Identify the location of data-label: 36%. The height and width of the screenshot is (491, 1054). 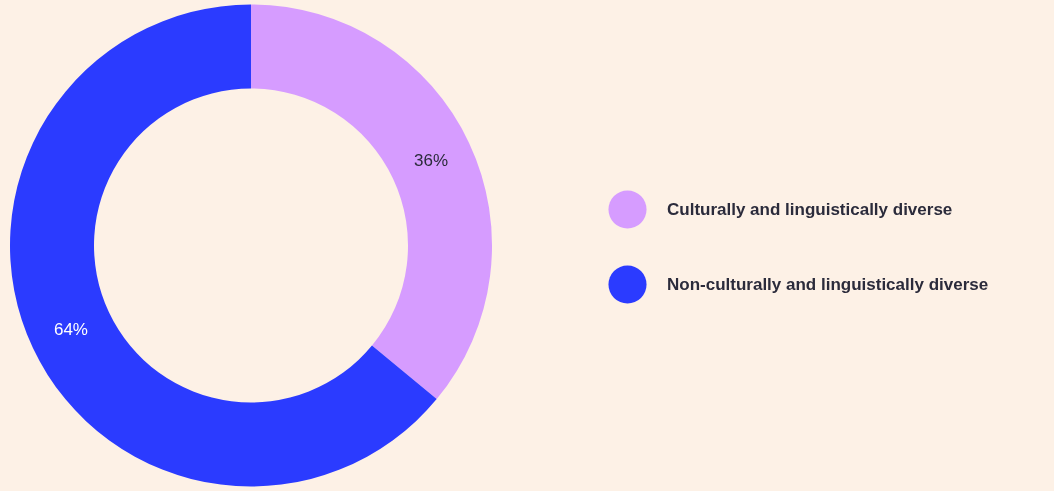
(431, 160).